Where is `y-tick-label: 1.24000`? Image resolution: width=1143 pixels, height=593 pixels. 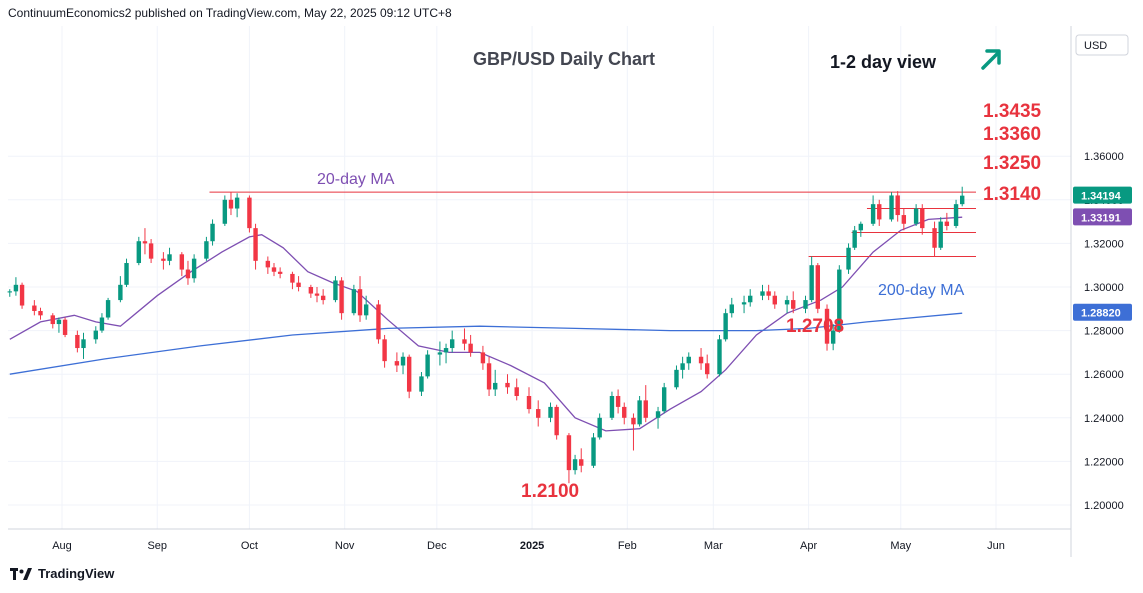 y-tick-label: 1.24000 is located at coordinates (1104, 419).